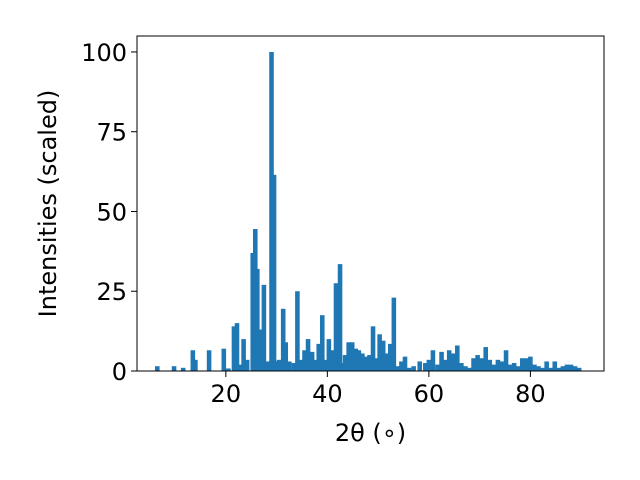 This screenshot has height=480, width=640. Describe the element at coordinates (370, 433) in the screenshot. I see `x-axis-label: 2θ (∘)` at that location.